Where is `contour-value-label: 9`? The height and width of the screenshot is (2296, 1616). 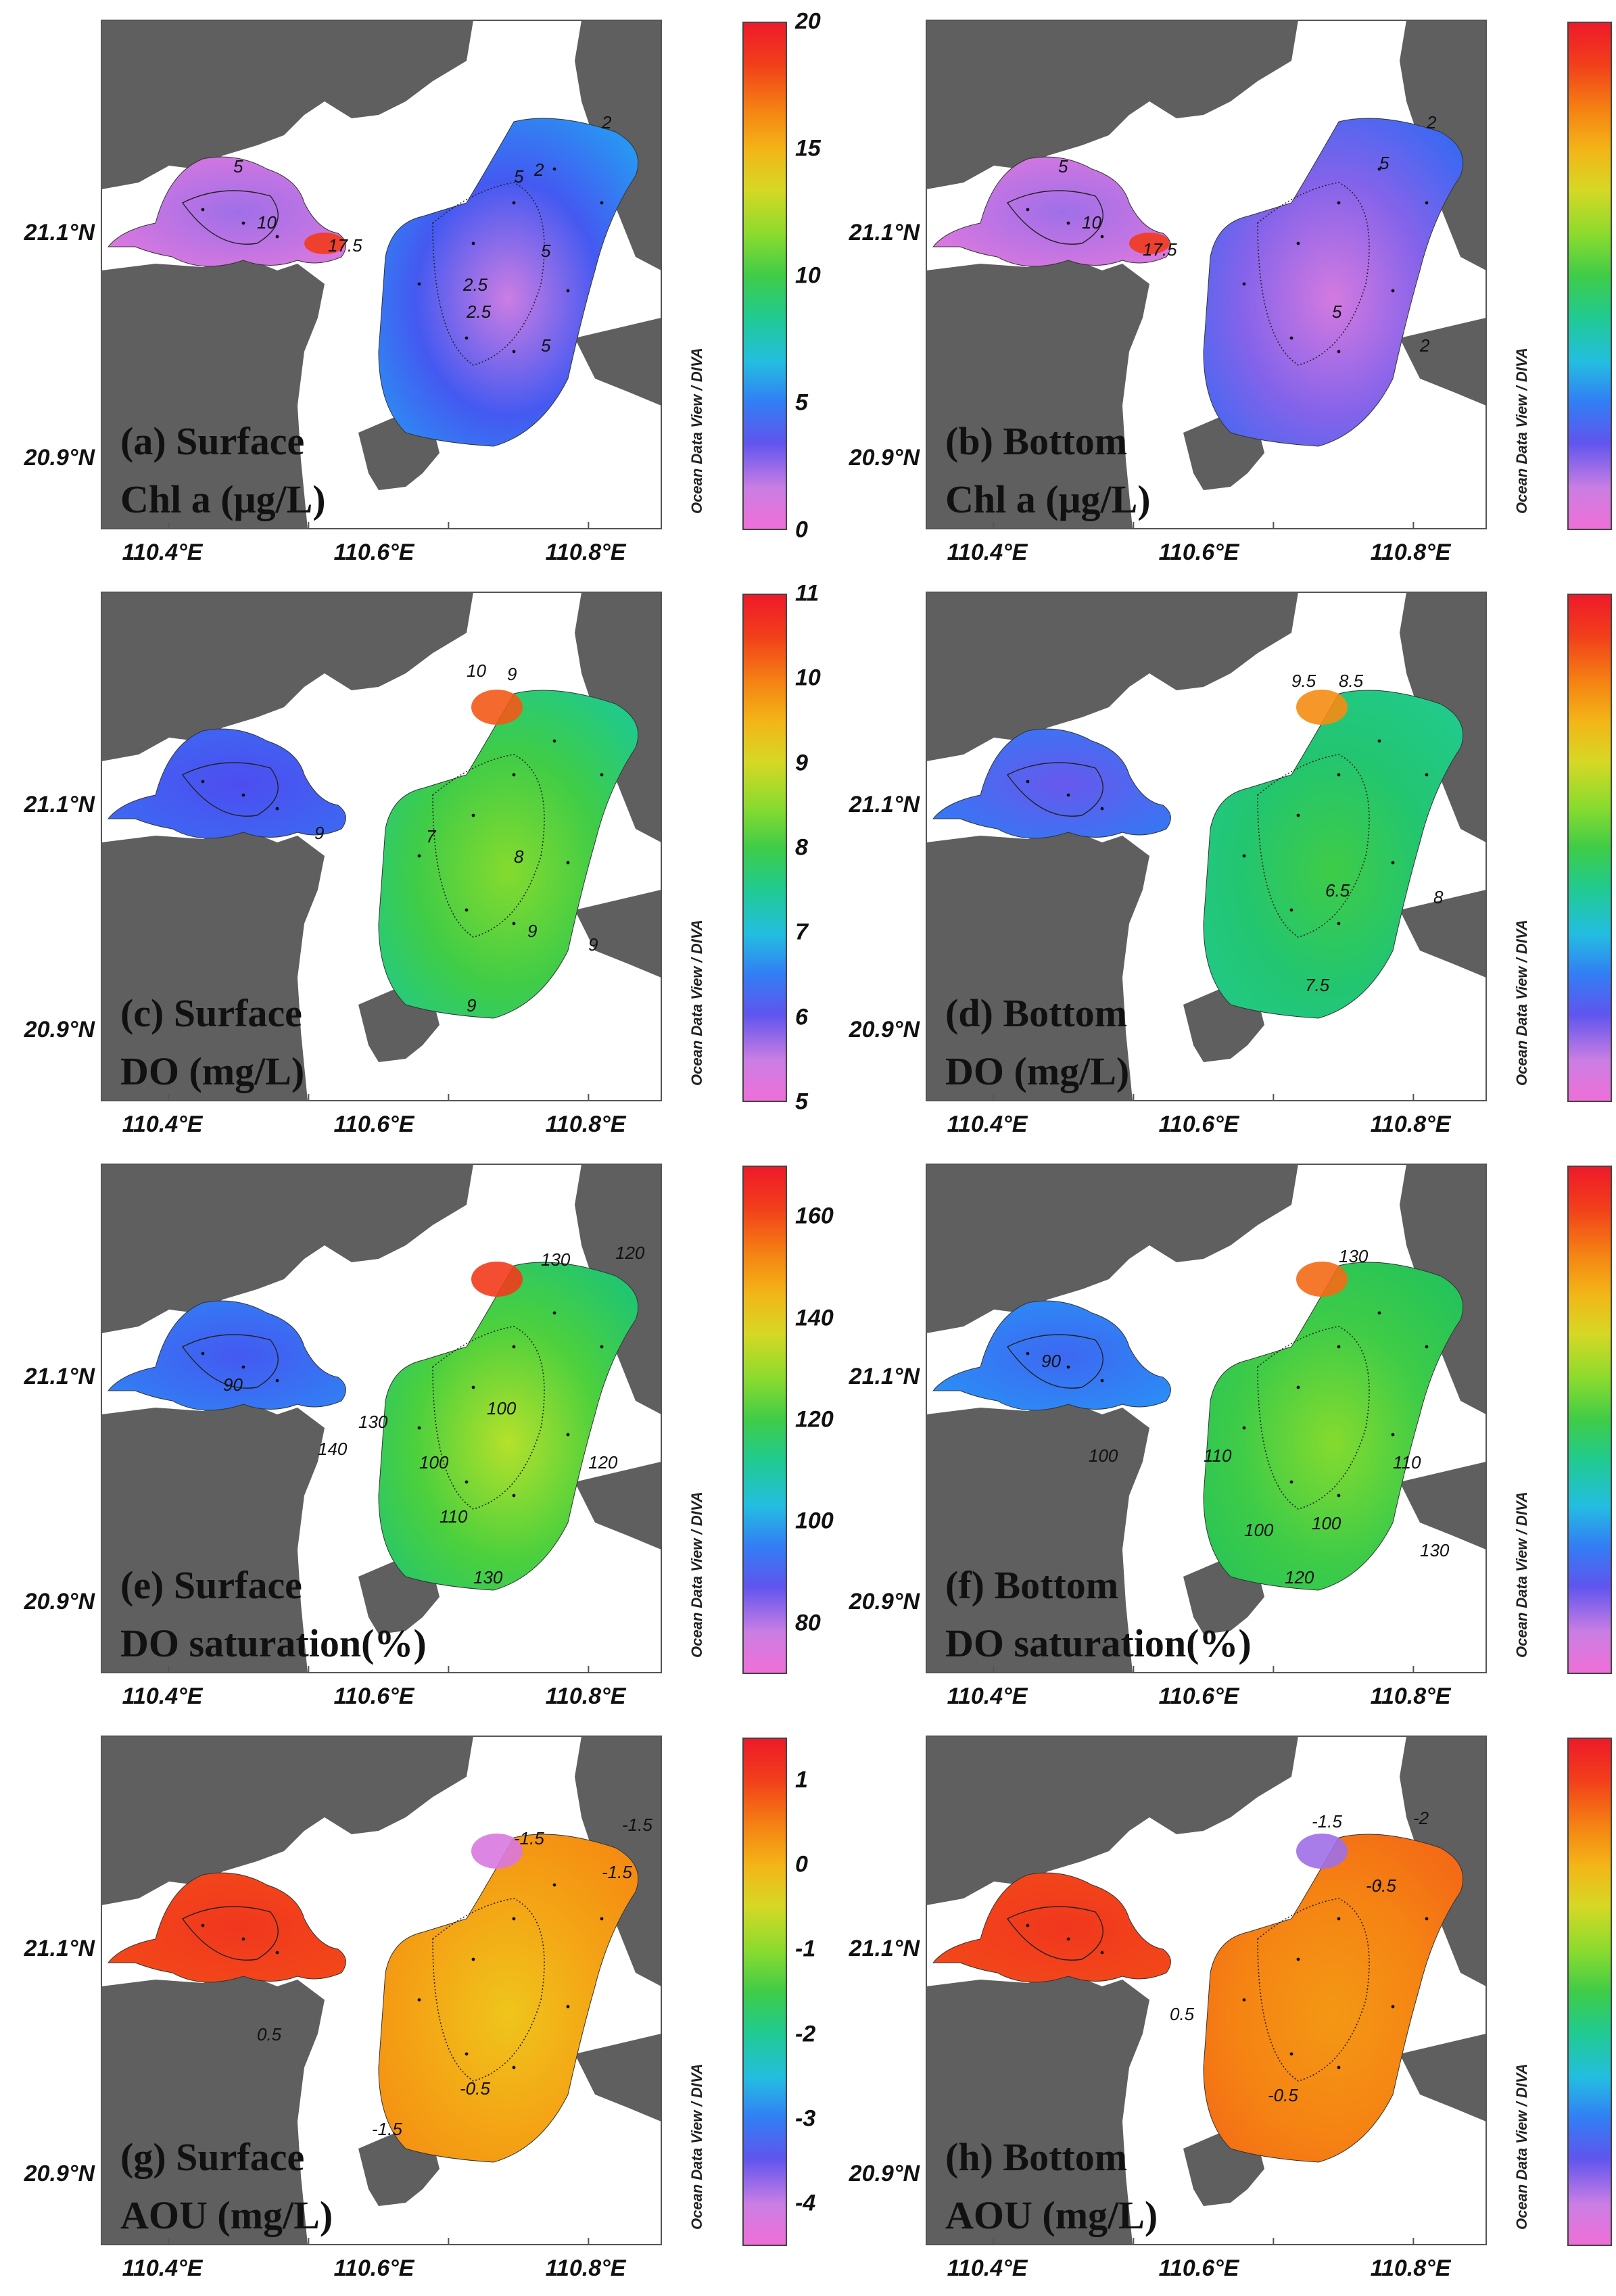
contour-value-label: 9 is located at coordinates (512, 674).